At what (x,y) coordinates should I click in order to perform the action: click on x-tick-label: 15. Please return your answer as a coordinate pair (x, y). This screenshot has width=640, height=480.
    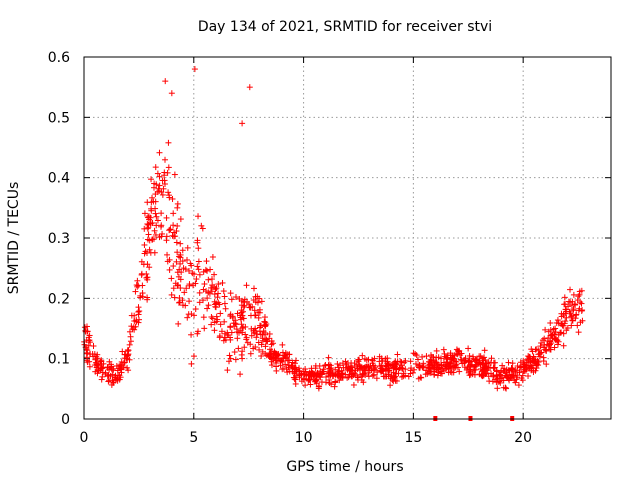
    Looking at the image, I should click on (413, 438).